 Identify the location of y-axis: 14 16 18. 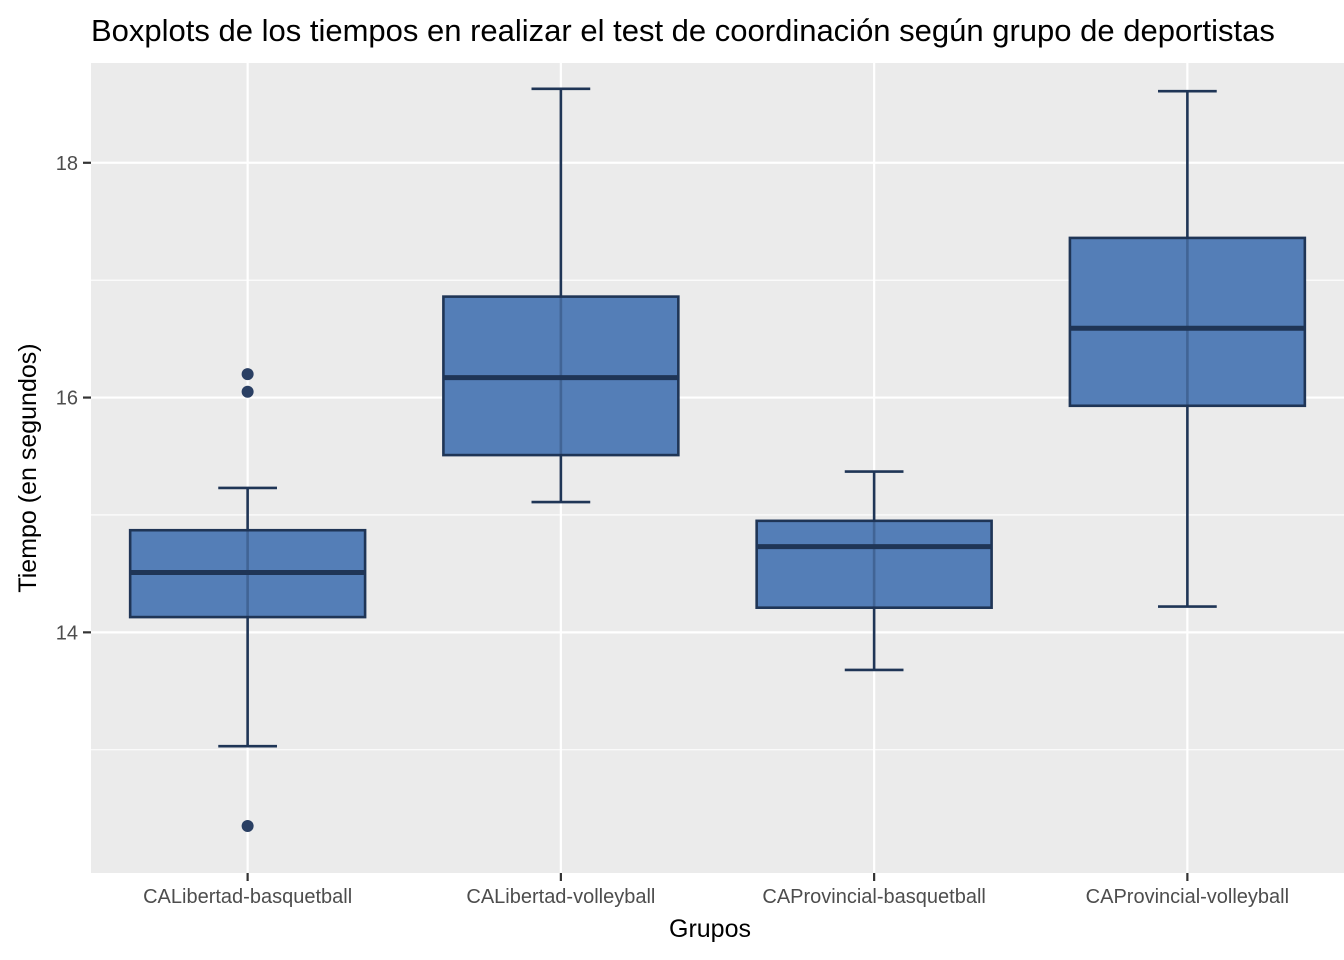
(73, 398).